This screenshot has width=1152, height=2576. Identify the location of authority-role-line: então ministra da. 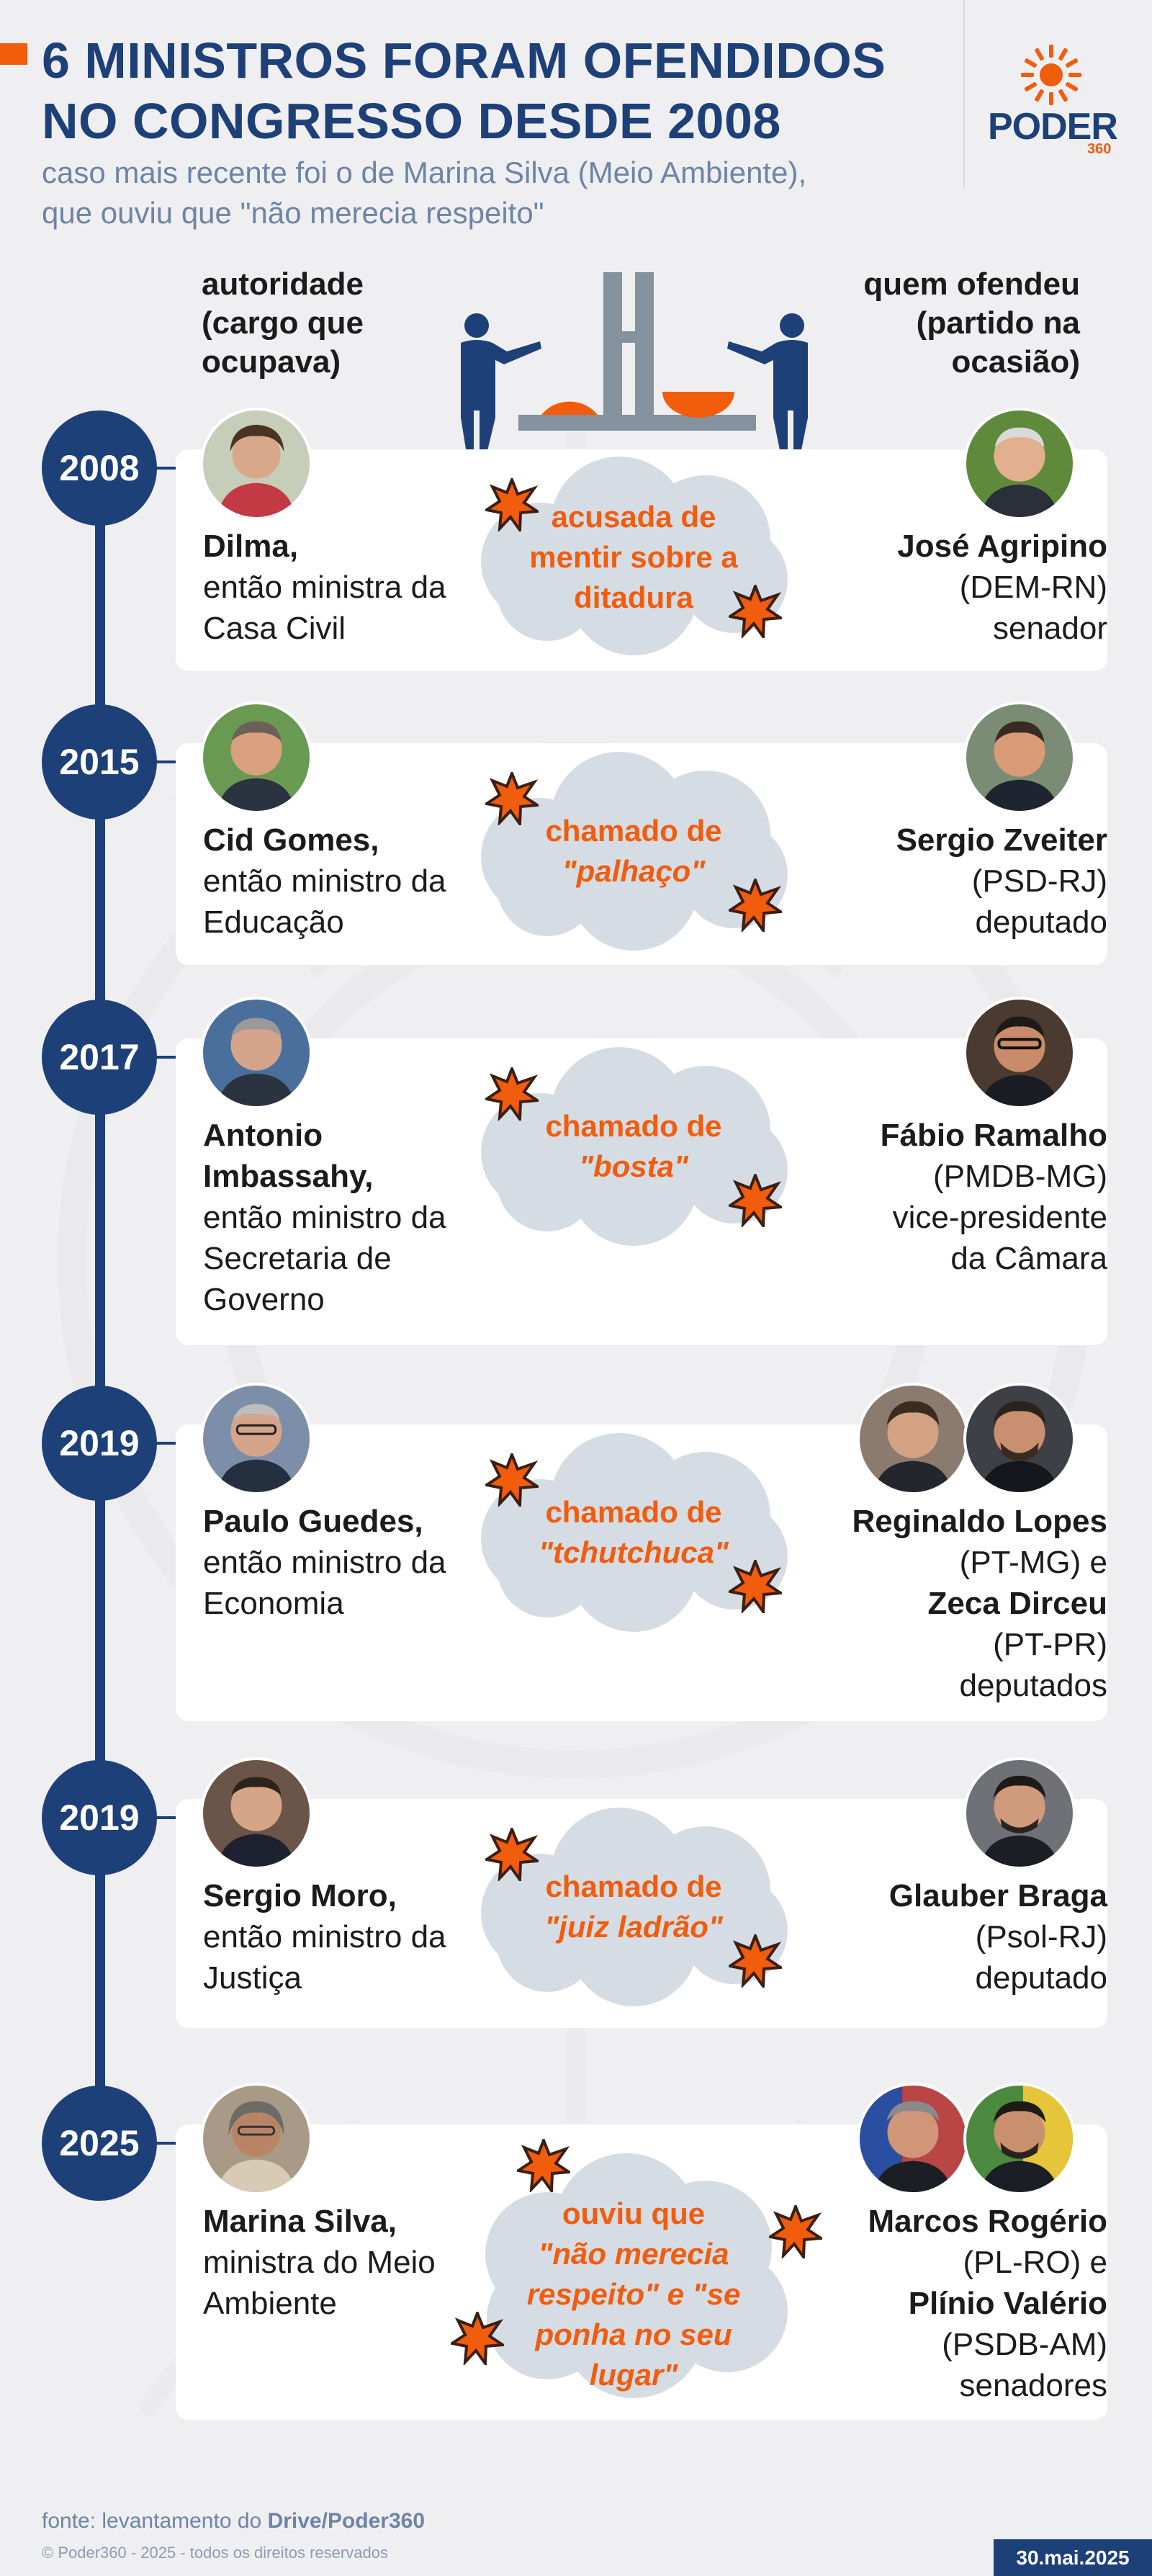
(324, 587).